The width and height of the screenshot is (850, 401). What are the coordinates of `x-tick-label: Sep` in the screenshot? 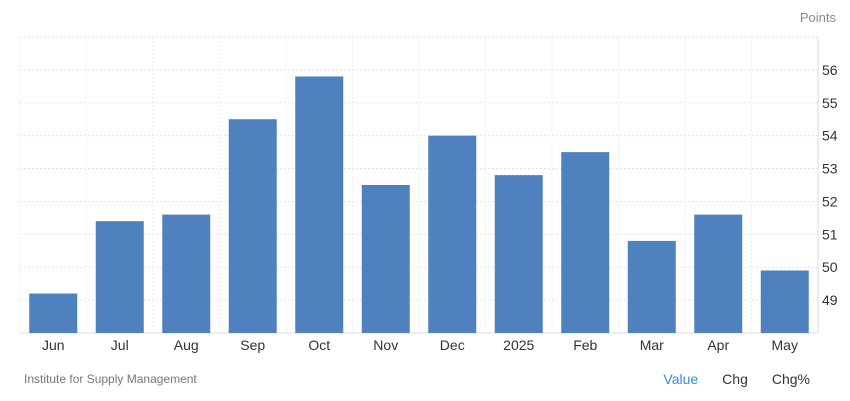 It's located at (252, 345).